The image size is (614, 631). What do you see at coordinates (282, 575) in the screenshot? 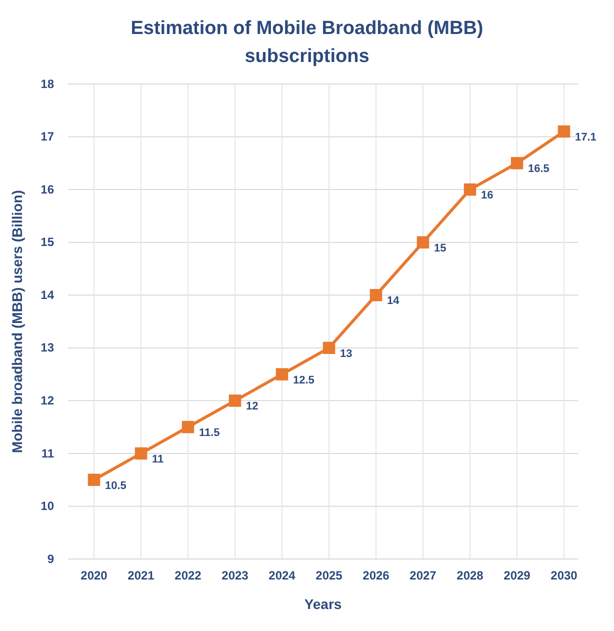
I see `x-tick-label: 2024` at bounding box center [282, 575].